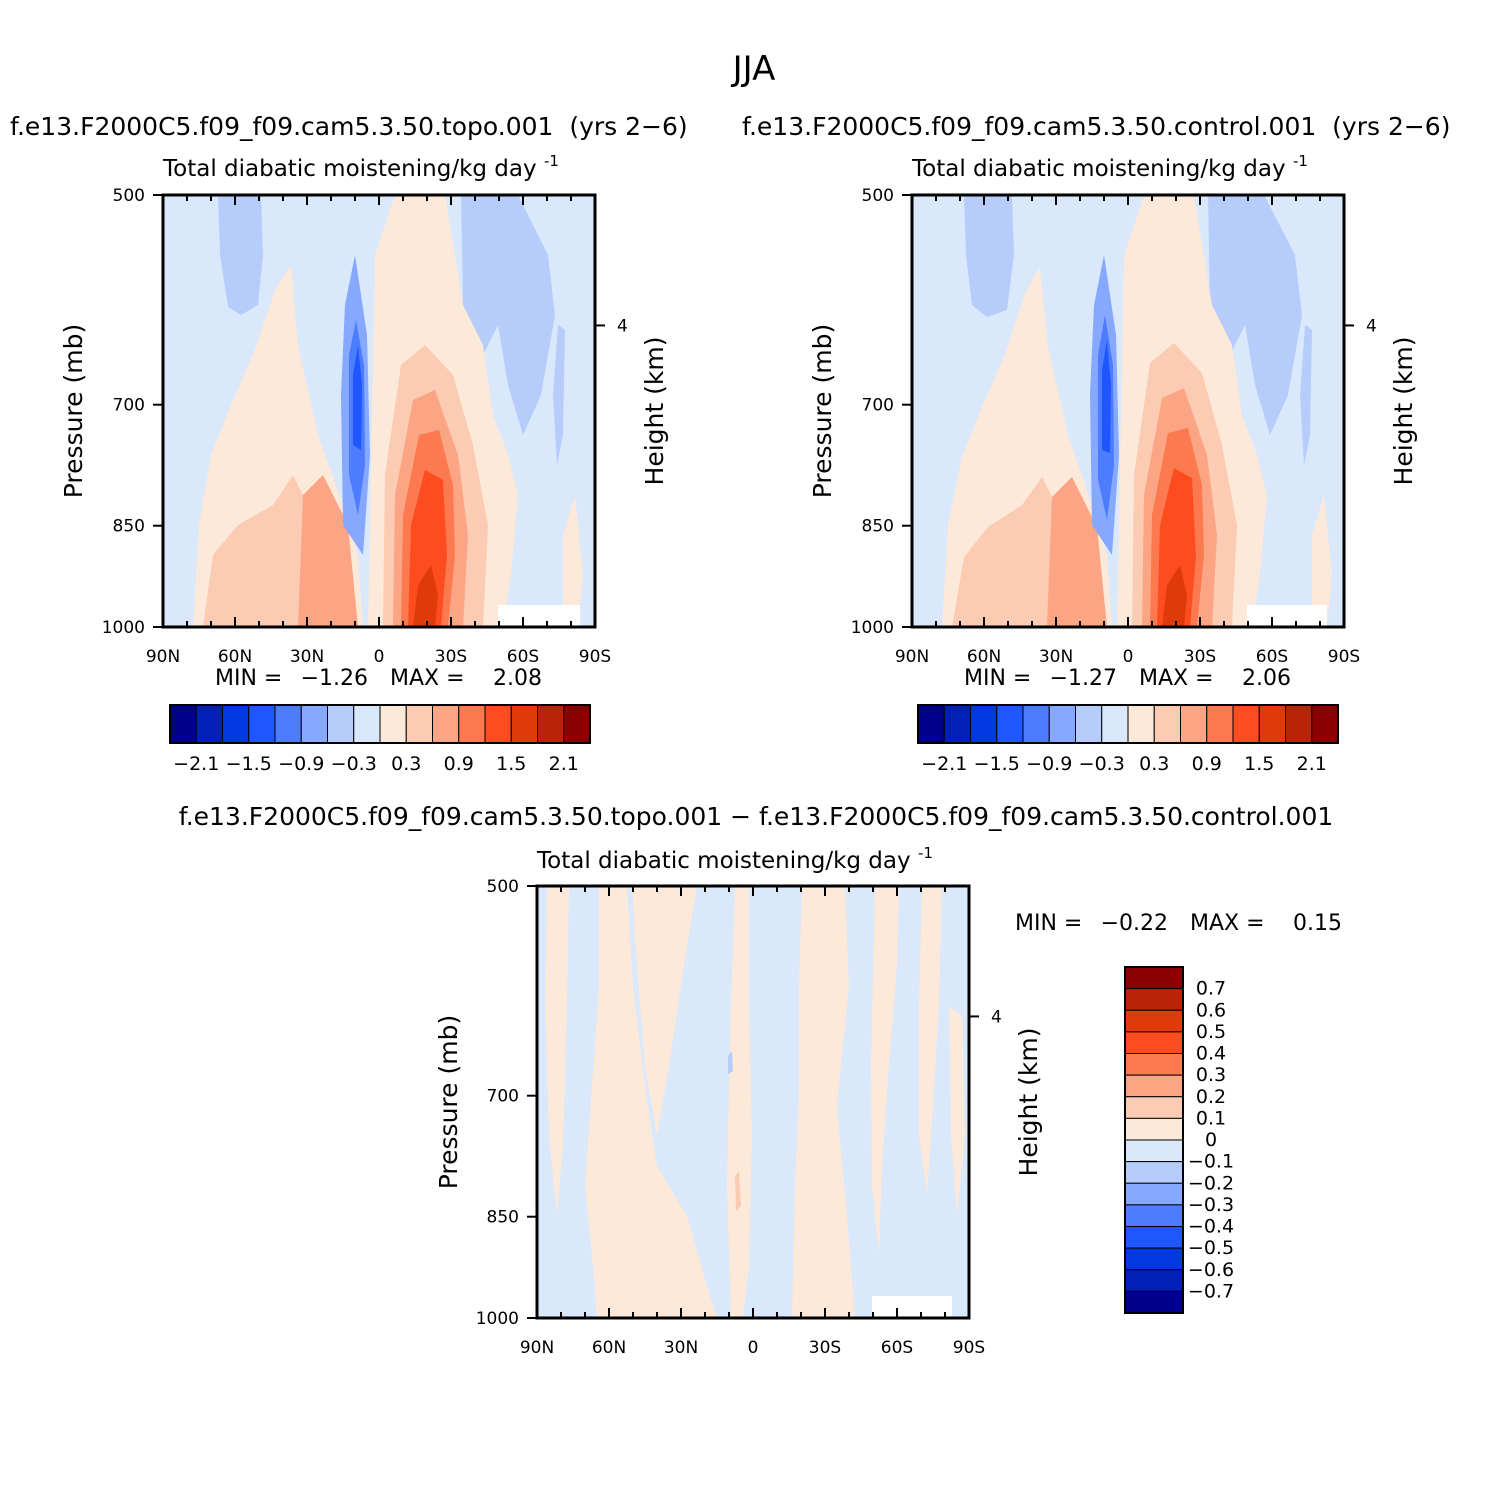 The width and height of the screenshot is (1508, 1508). I want to click on panel-control-x-axis: 90N 60N 30N 0 30S 60S 90S, so click(1127, 431).